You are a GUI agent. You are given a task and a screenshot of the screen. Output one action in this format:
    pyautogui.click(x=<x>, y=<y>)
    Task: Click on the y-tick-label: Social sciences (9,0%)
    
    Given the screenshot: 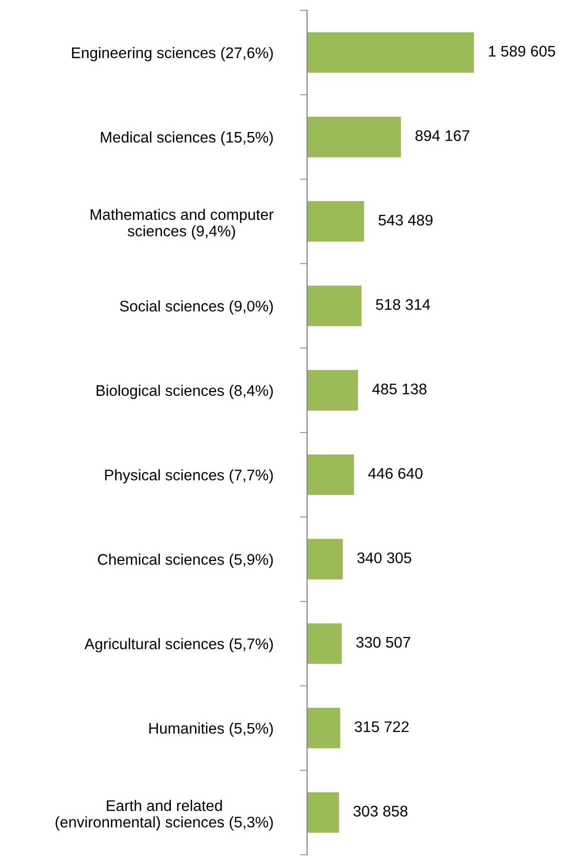 What is the action you would take?
    pyautogui.click(x=196, y=307)
    